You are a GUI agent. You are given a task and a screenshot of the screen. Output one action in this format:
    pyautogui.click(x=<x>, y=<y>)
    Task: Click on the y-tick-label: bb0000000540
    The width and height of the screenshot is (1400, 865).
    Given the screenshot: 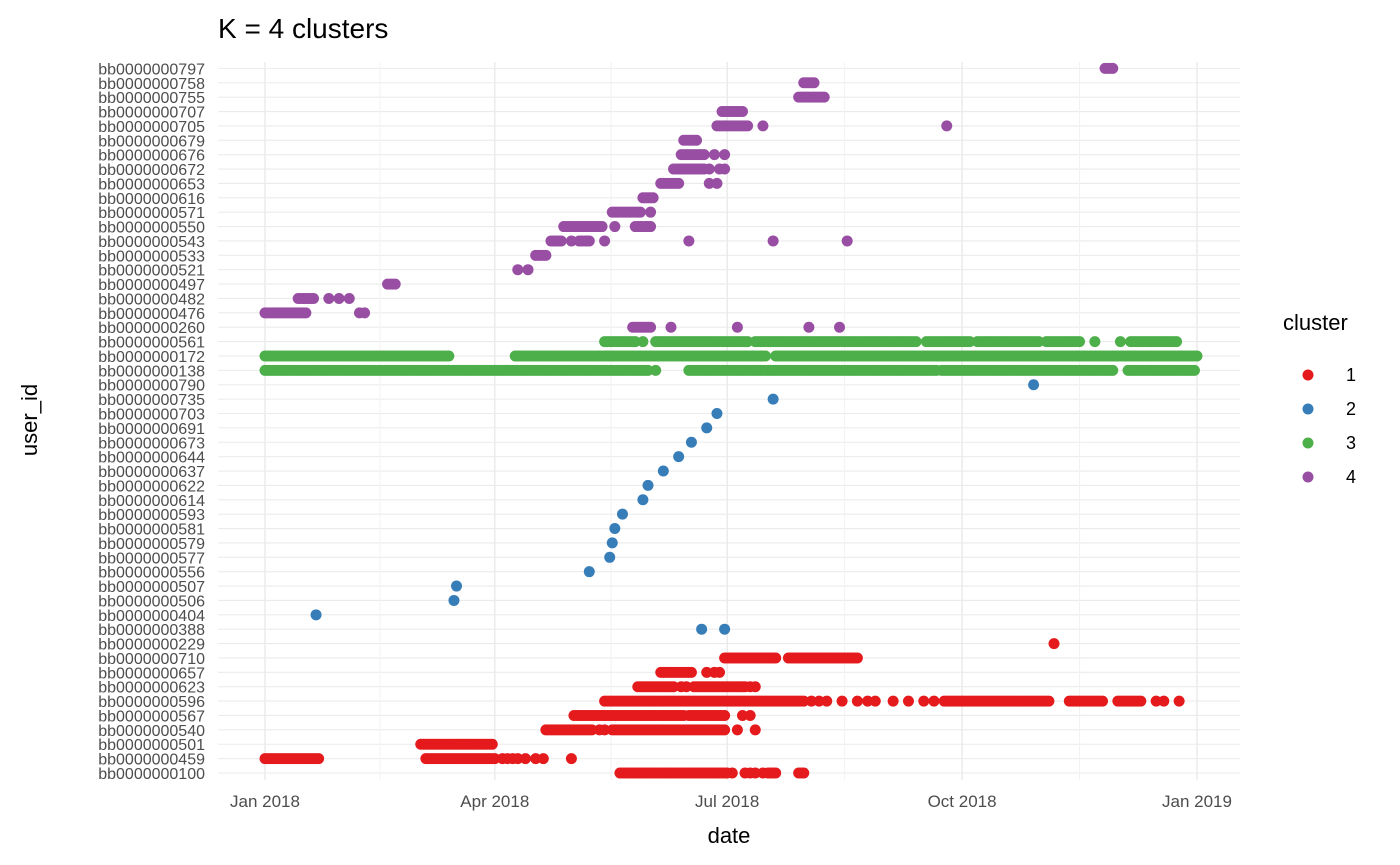 What is the action you would take?
    pyautogui.click(x=151, y=731)
    